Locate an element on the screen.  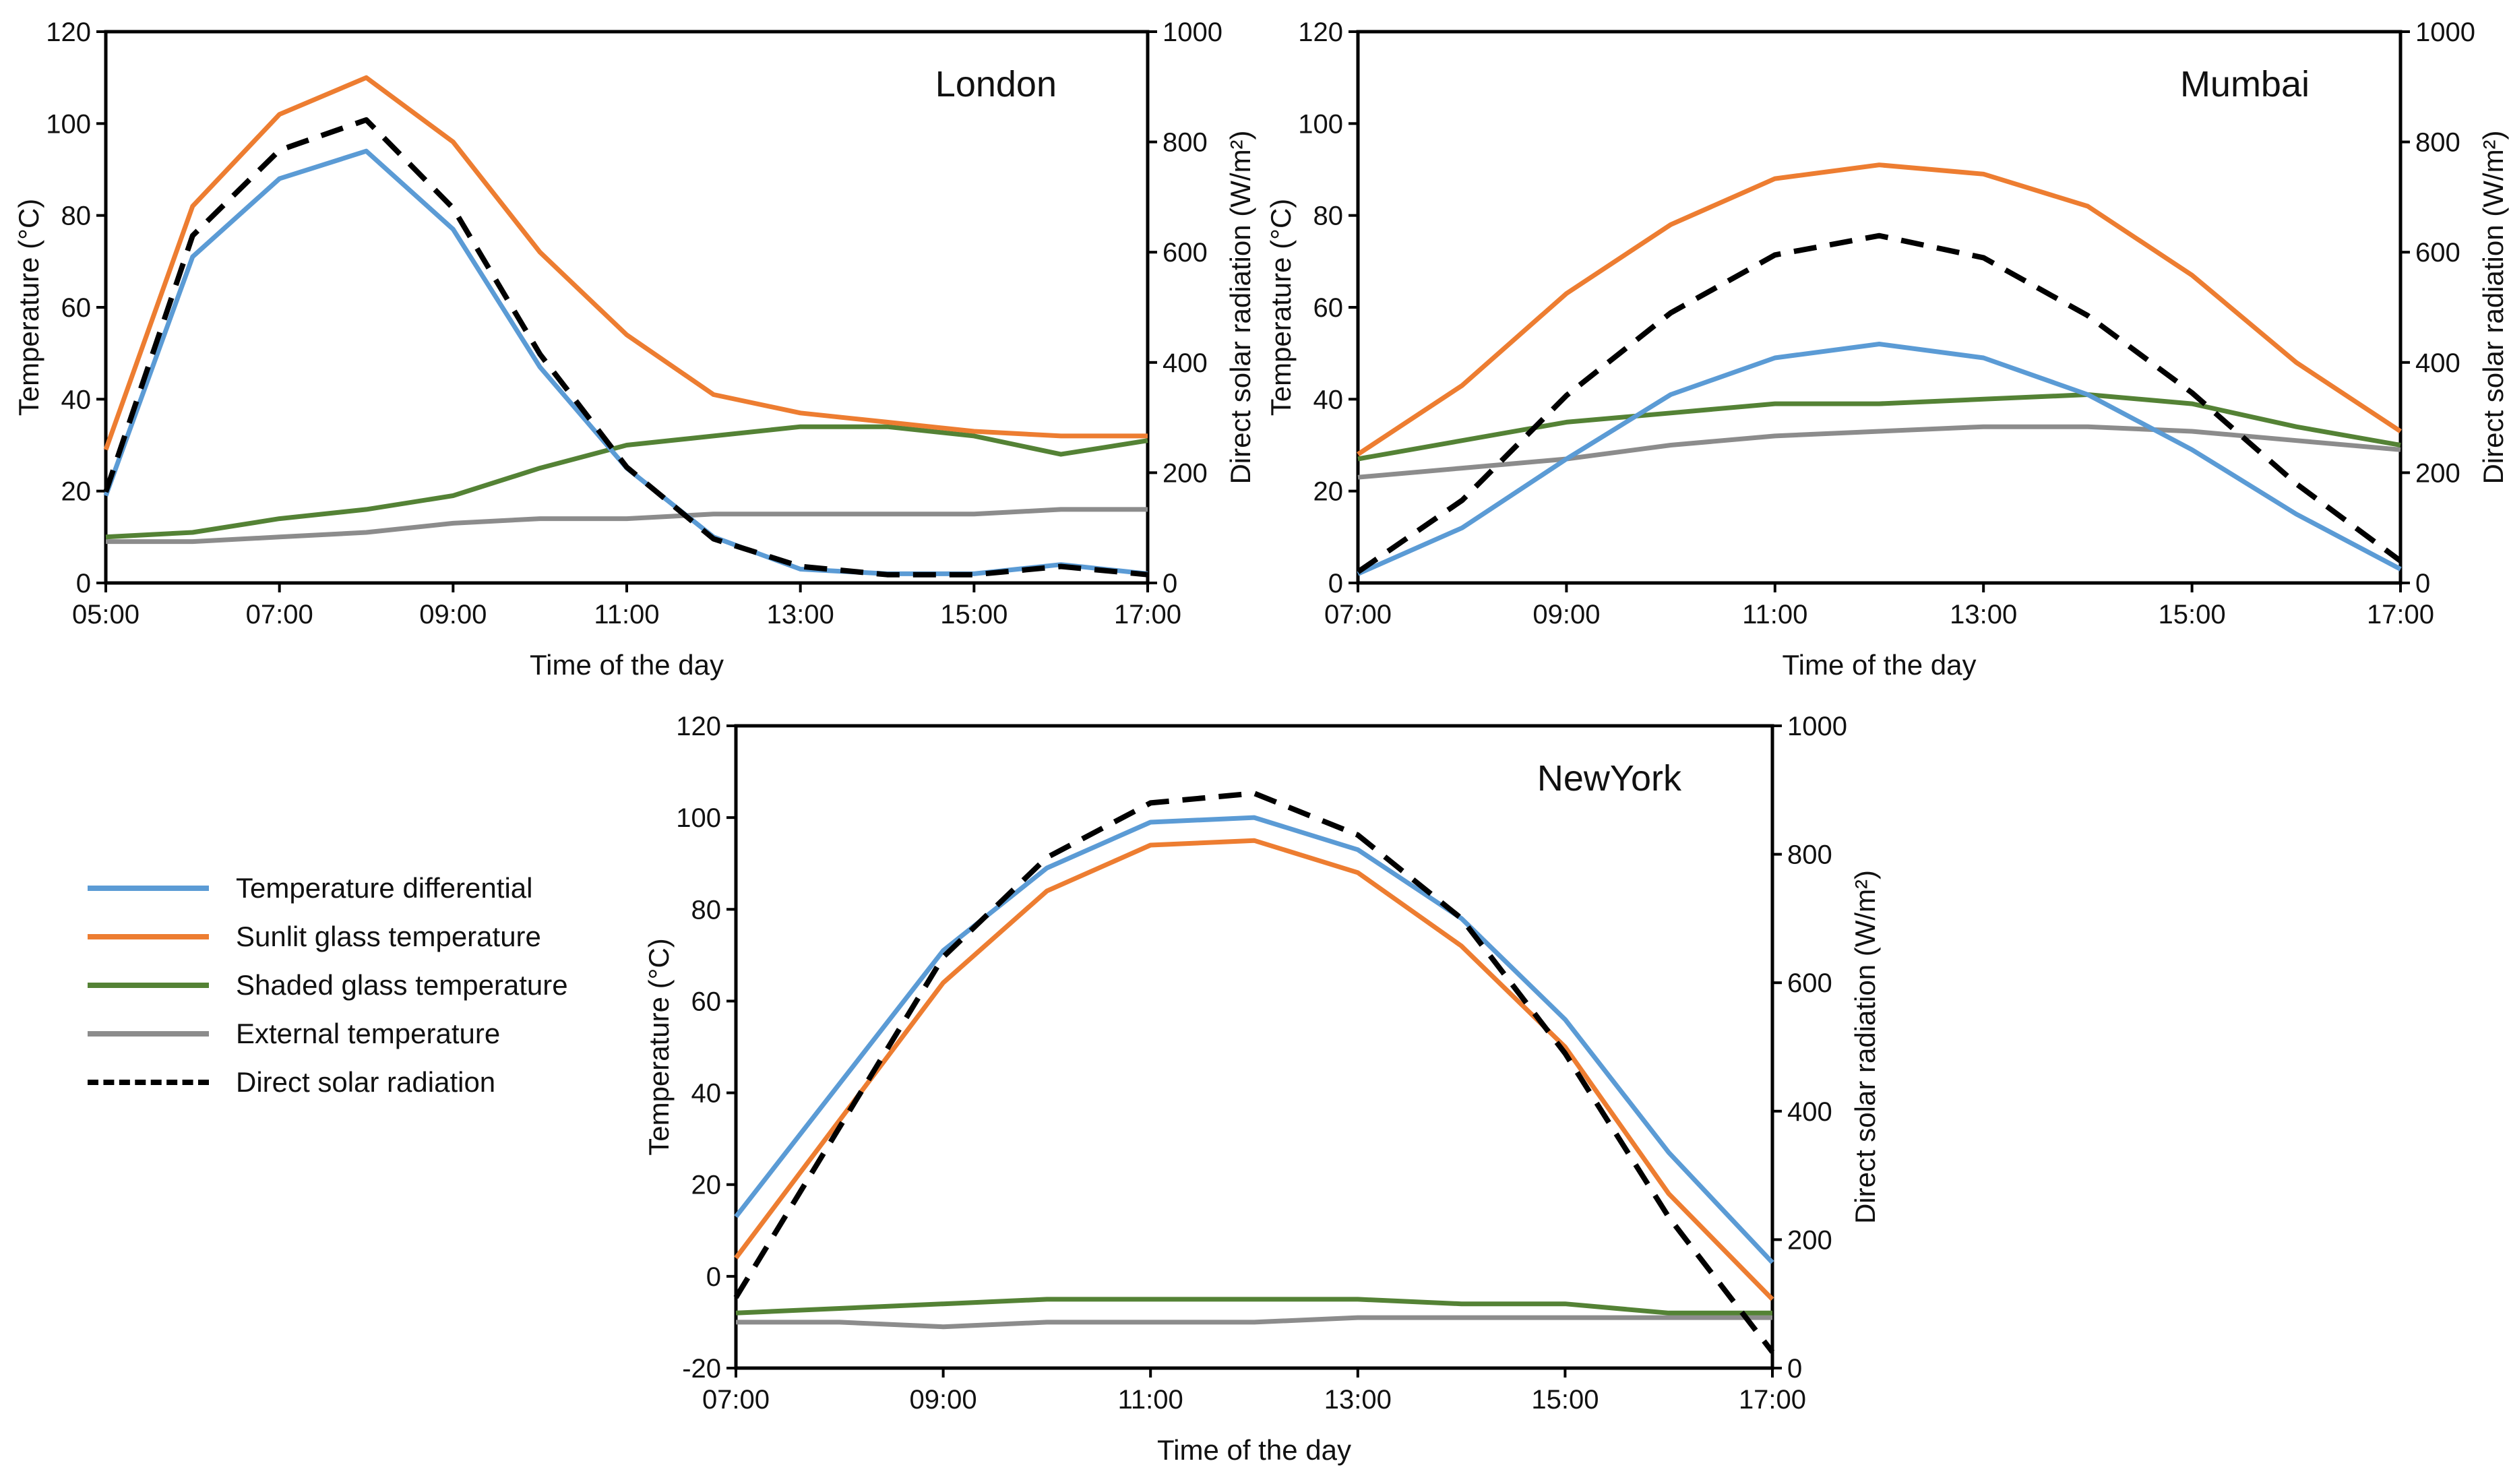
legend-item-sunlit-glass-temperature: Sunlit glass temperature is located at coordinates (344, 937).